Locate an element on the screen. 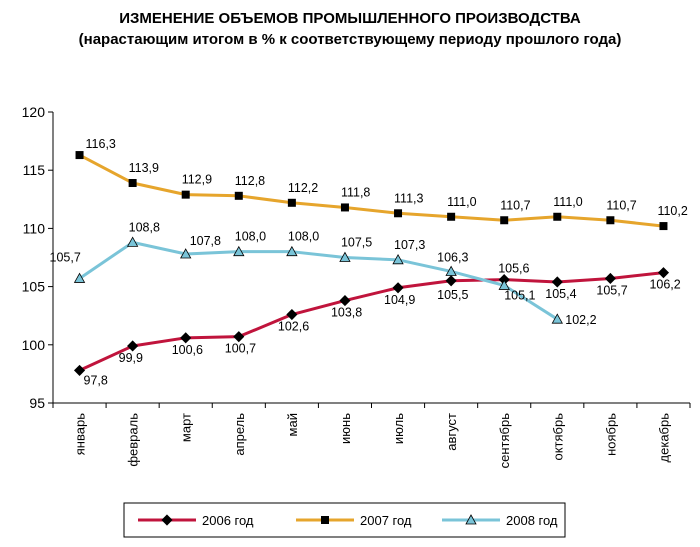 Image resolution: width=700 pixels, height=547 pixels. data-label: 111,8 is located at coordinates (355, 192).